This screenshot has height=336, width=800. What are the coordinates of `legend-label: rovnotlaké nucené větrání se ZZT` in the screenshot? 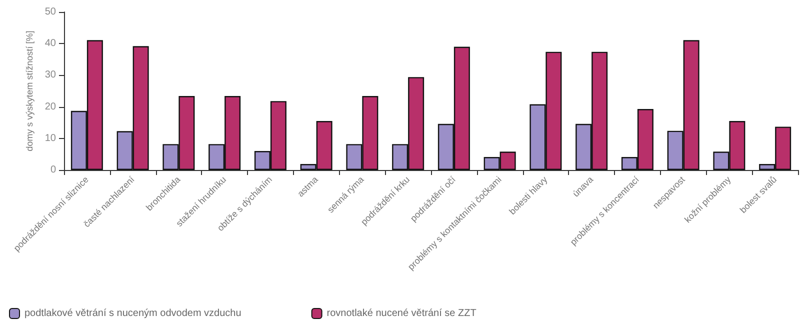 It's located at (401, 313).